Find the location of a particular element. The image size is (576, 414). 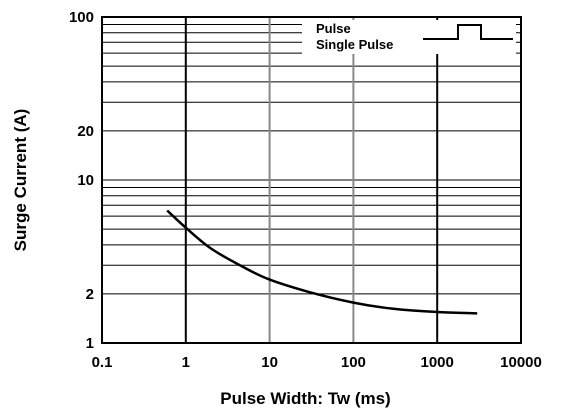

x-tick-label: 0.1 is located at coordinates (102, 362).